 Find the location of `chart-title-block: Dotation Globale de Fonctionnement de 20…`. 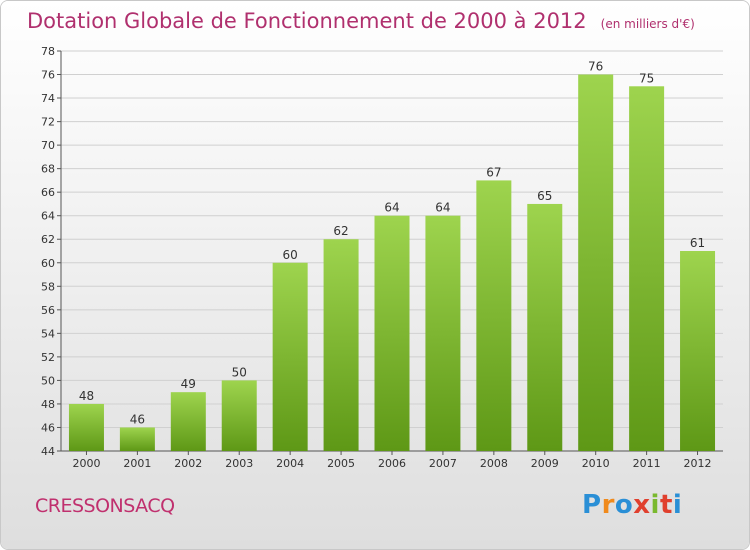

chart-title-block: Dotation Globale de Fonctionnement de 20… is located at coordinates (361, 21).